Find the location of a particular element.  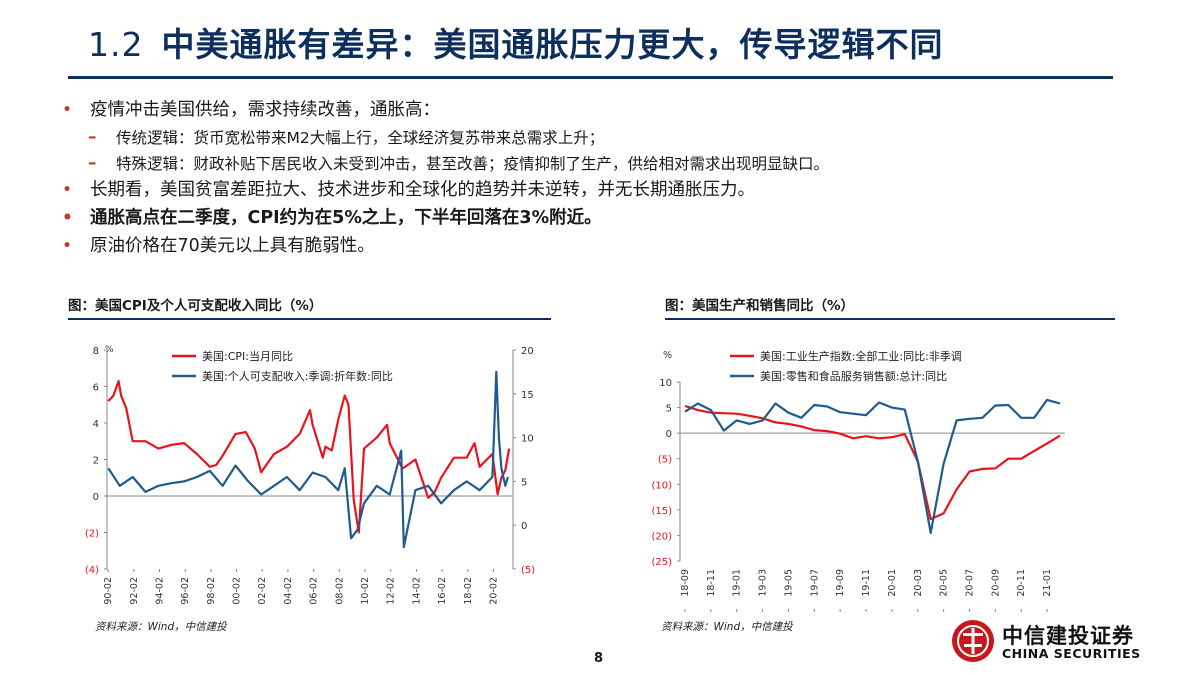

right-y-tick-label: 15 is located at coordinates (527, 395).